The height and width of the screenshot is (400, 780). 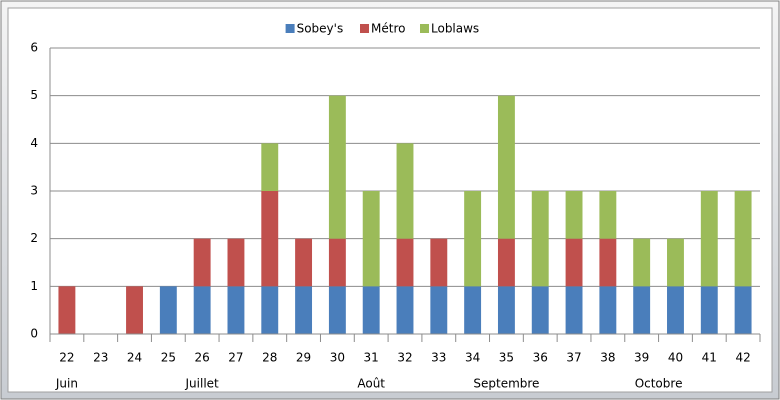 What do you see at coordinates (506, 358) in the screenshot?
I see `x-tick-label: 35` at bounding box center [506, 358].